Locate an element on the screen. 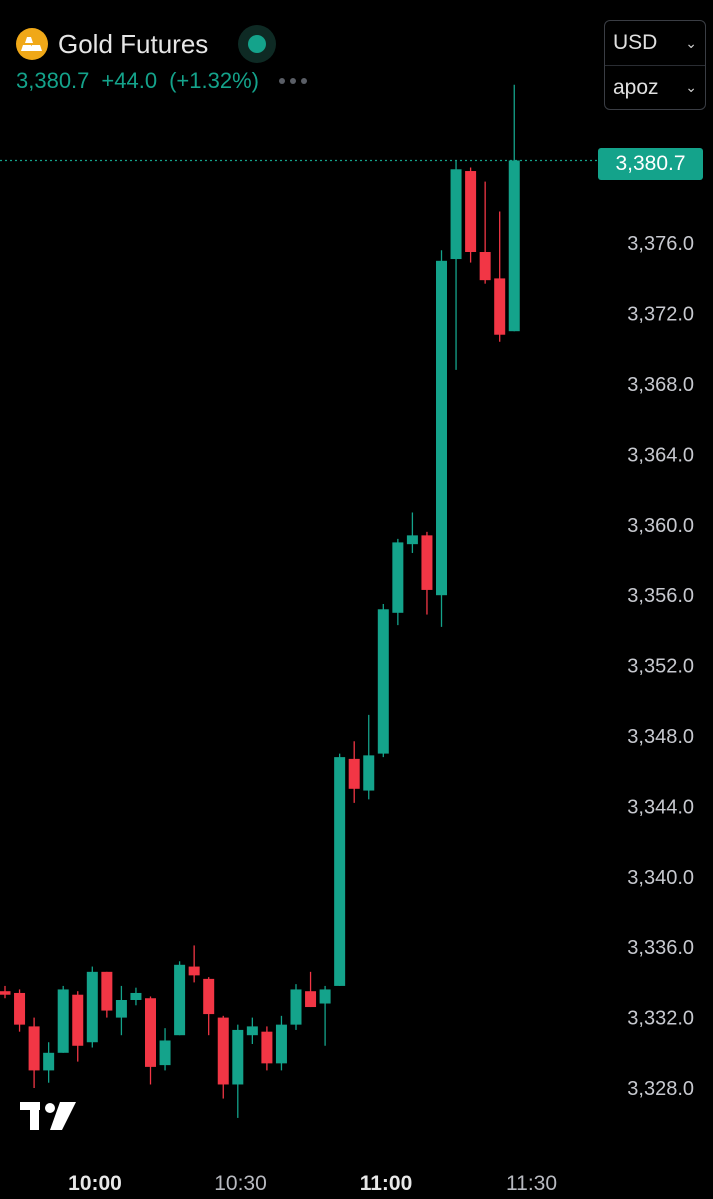 Image resolution: width=713 pixels, height=1199 pixels. time-tick-label: 10:00 is located at coordinates (95, 1183).